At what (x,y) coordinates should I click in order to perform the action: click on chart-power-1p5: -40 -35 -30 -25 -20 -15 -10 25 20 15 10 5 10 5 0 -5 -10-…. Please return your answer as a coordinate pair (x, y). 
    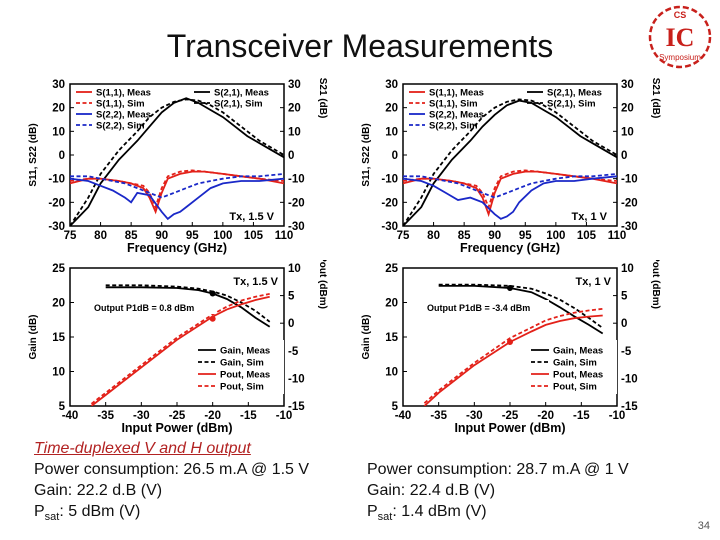
    Looking at the image, I should click on (182, 348).